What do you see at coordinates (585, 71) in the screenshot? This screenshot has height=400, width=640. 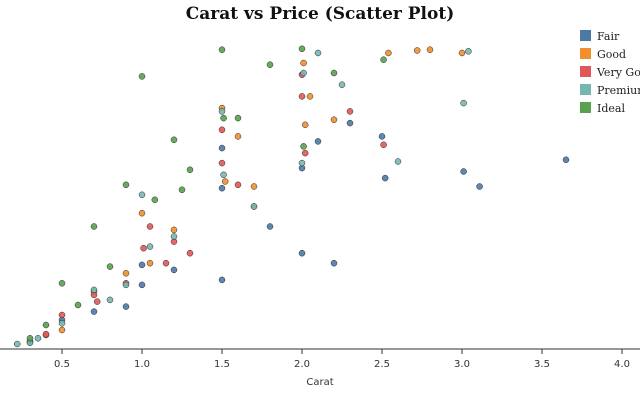 I see `legend-swatch-very-good` at bounding box center [585, 71].